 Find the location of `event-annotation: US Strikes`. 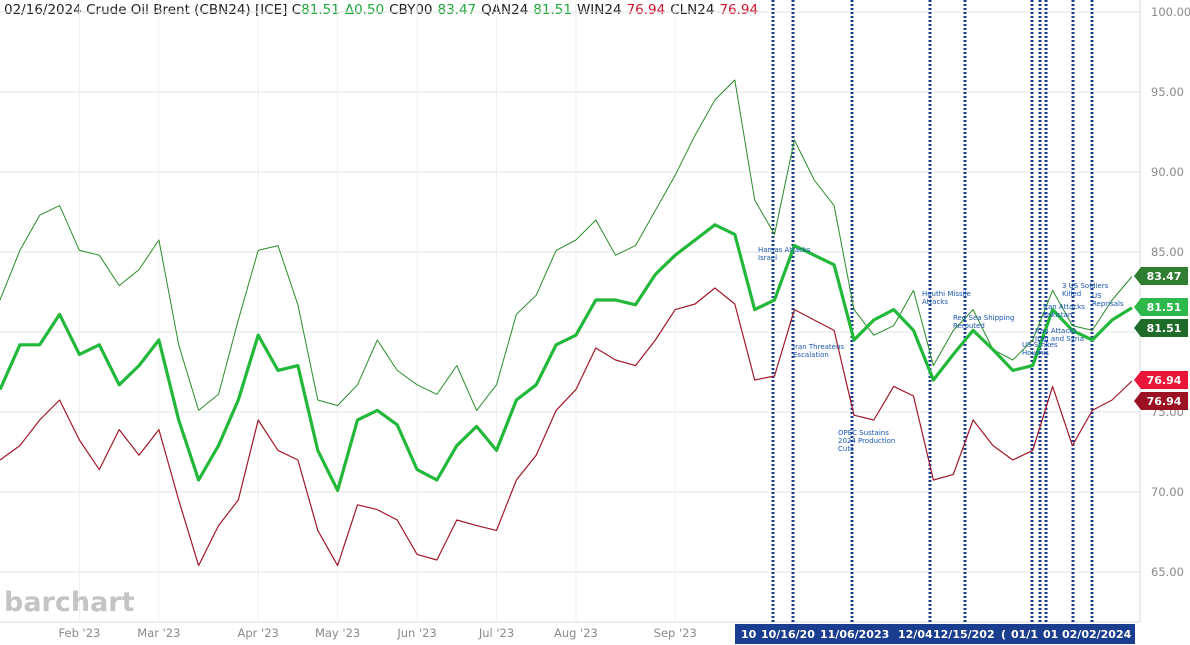

event-annotation: US Strikes is located at coordinates (1040, 345).